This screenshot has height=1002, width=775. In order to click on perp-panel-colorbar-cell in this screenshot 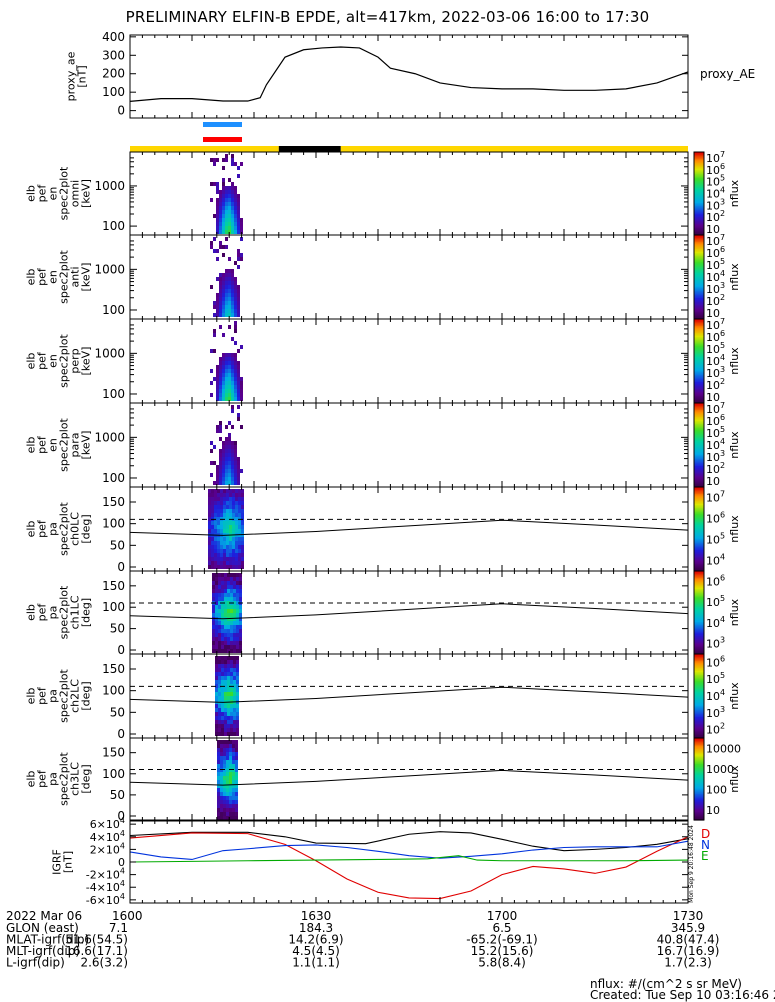, I will do `click(699, 357)`.